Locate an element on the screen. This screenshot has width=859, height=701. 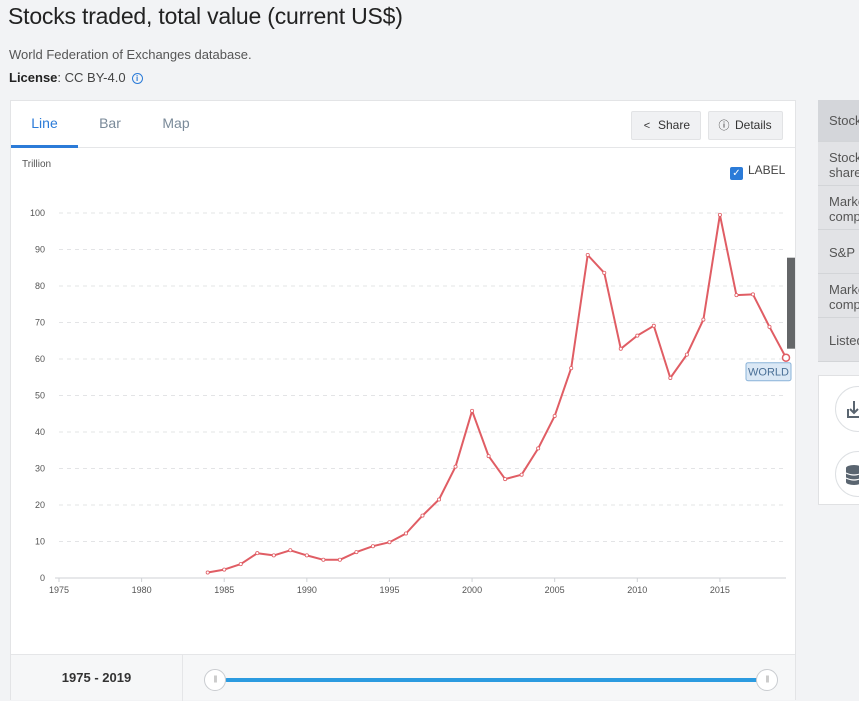
database-button is located at coordinates (847, 474).